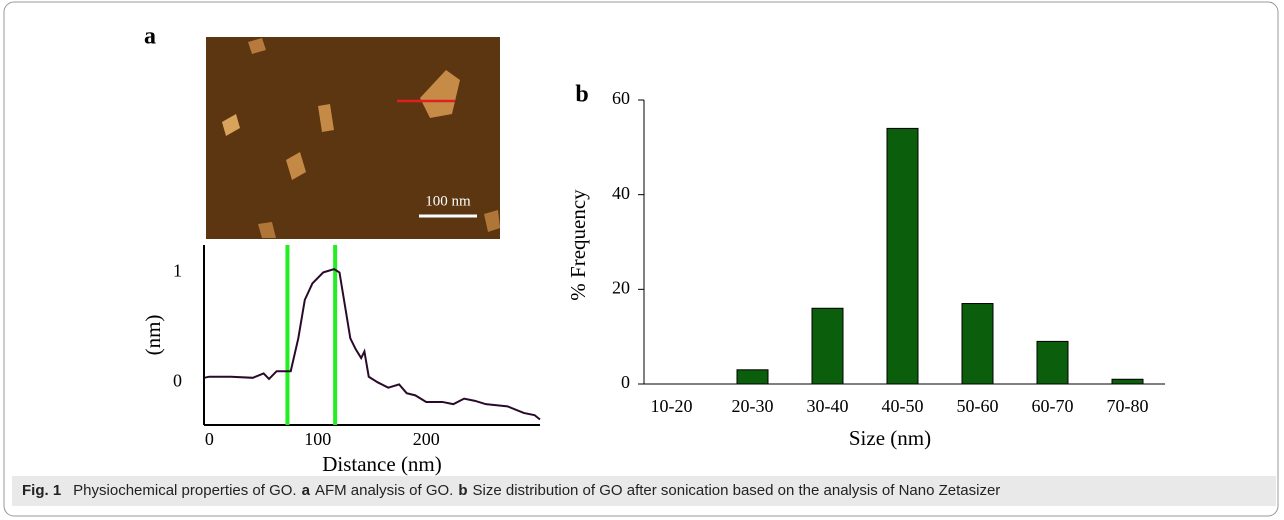 Image resolution: width=1284 pixels, height=520 pixels. I want to click on x-tick-label: 0, so click(209, 439).